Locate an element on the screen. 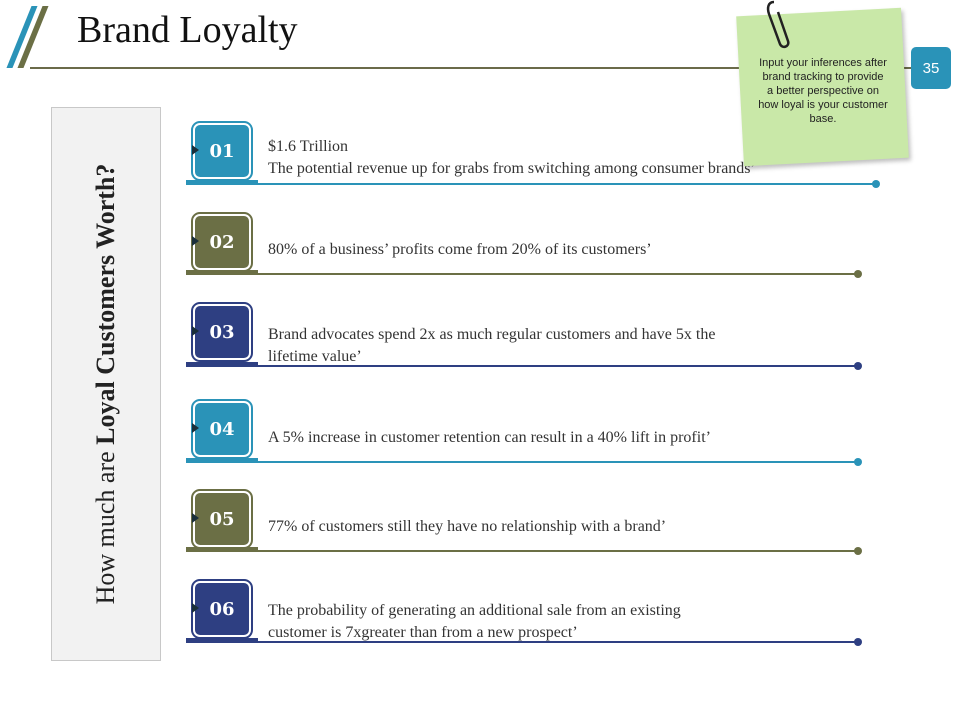  paperclip-icon is located at coordinates (778, 24).